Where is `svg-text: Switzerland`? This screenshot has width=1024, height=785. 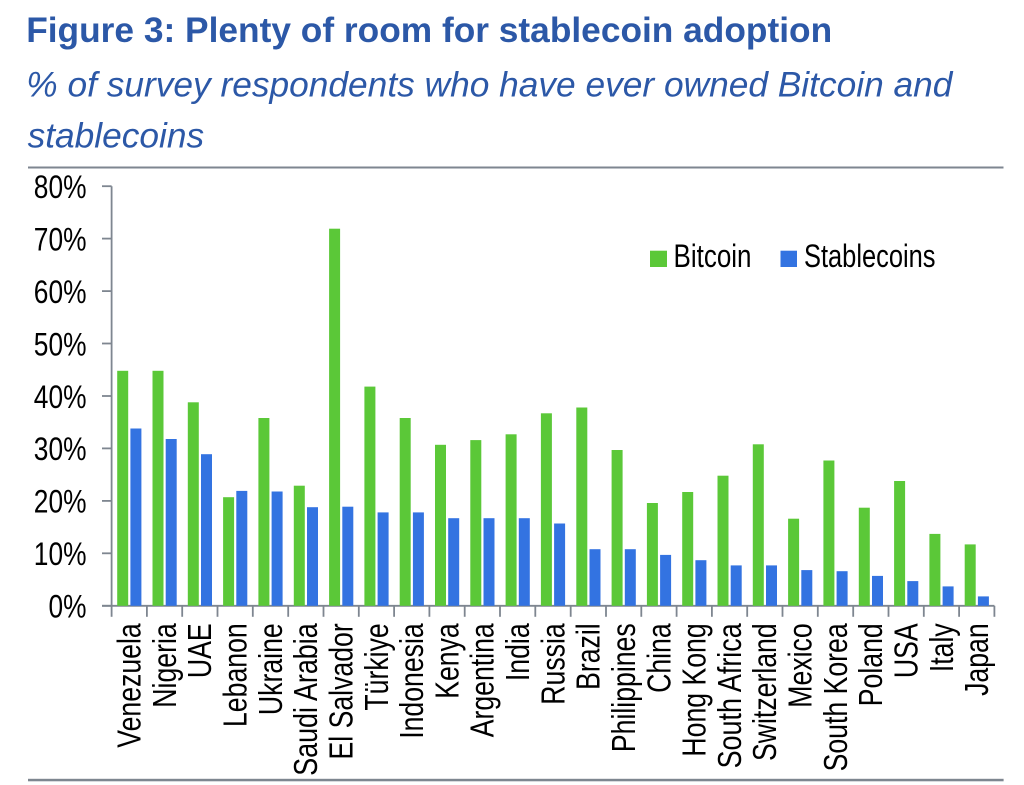
svg-text: Switzerland is located at coordinates (765, 692).